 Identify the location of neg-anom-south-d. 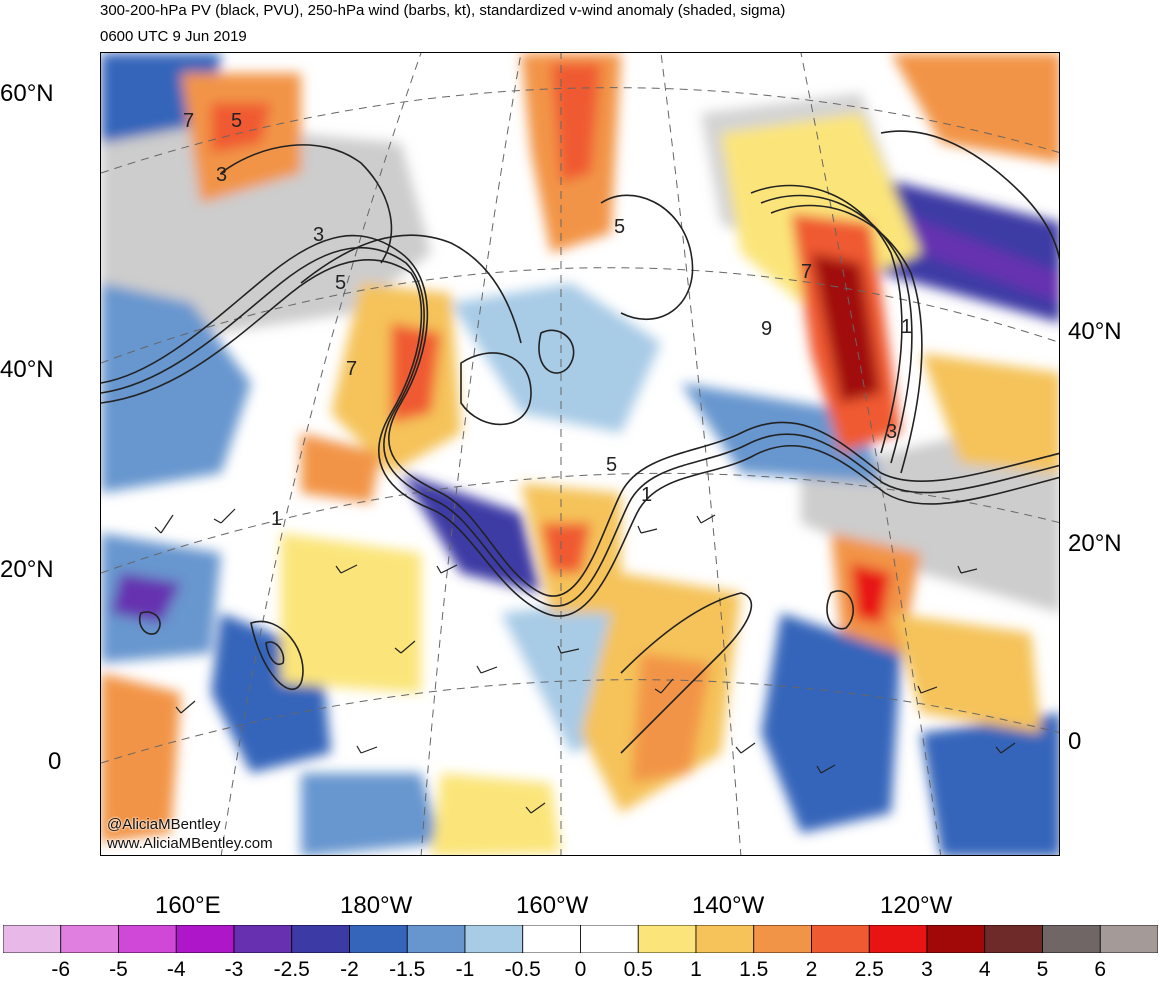
(990, 784).